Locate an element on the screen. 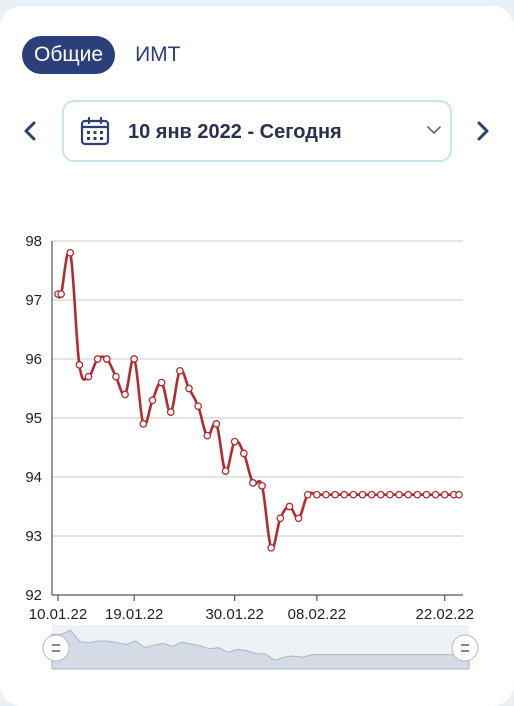 The width and height of the screenshot is (514, 706). prev-period-button is located at coordinates (30, 131).